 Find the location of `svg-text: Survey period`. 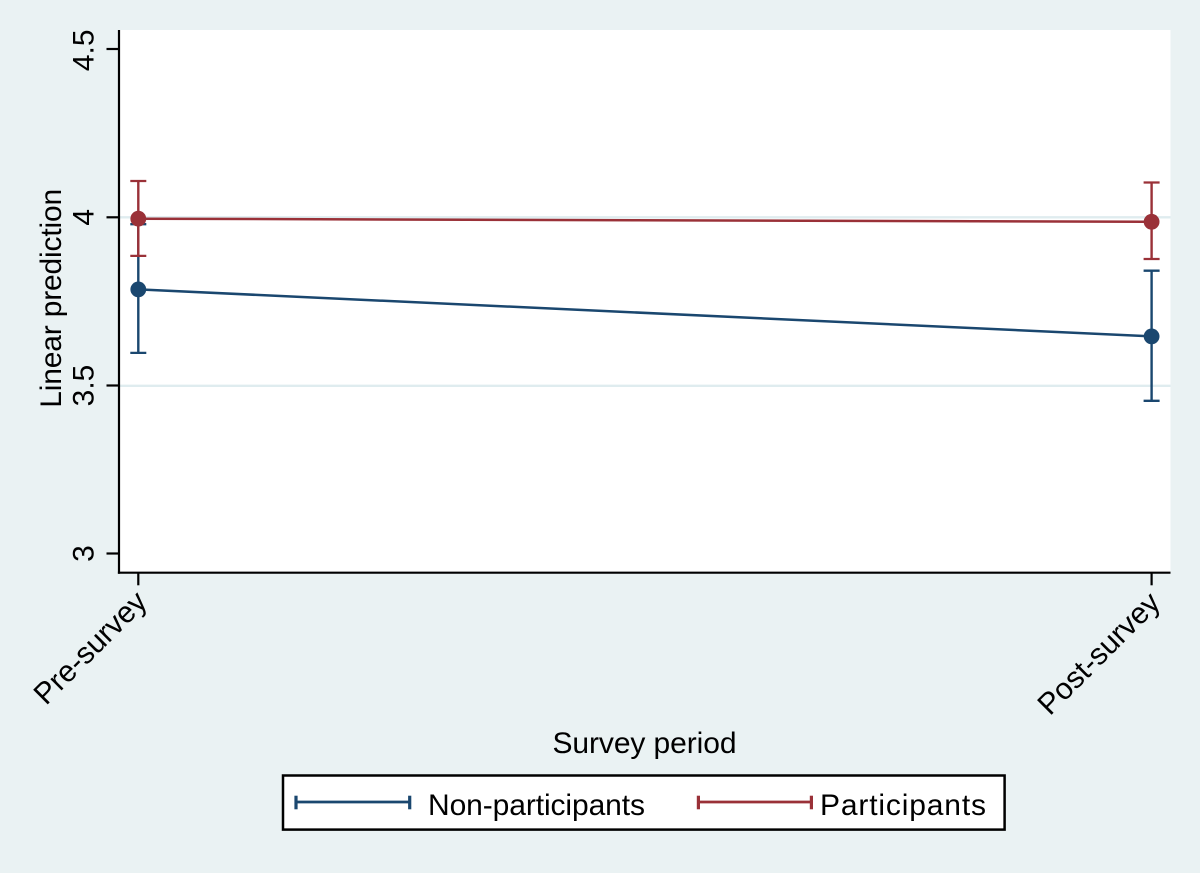

svg-text: Survey period is located at coordinates (645, 743).